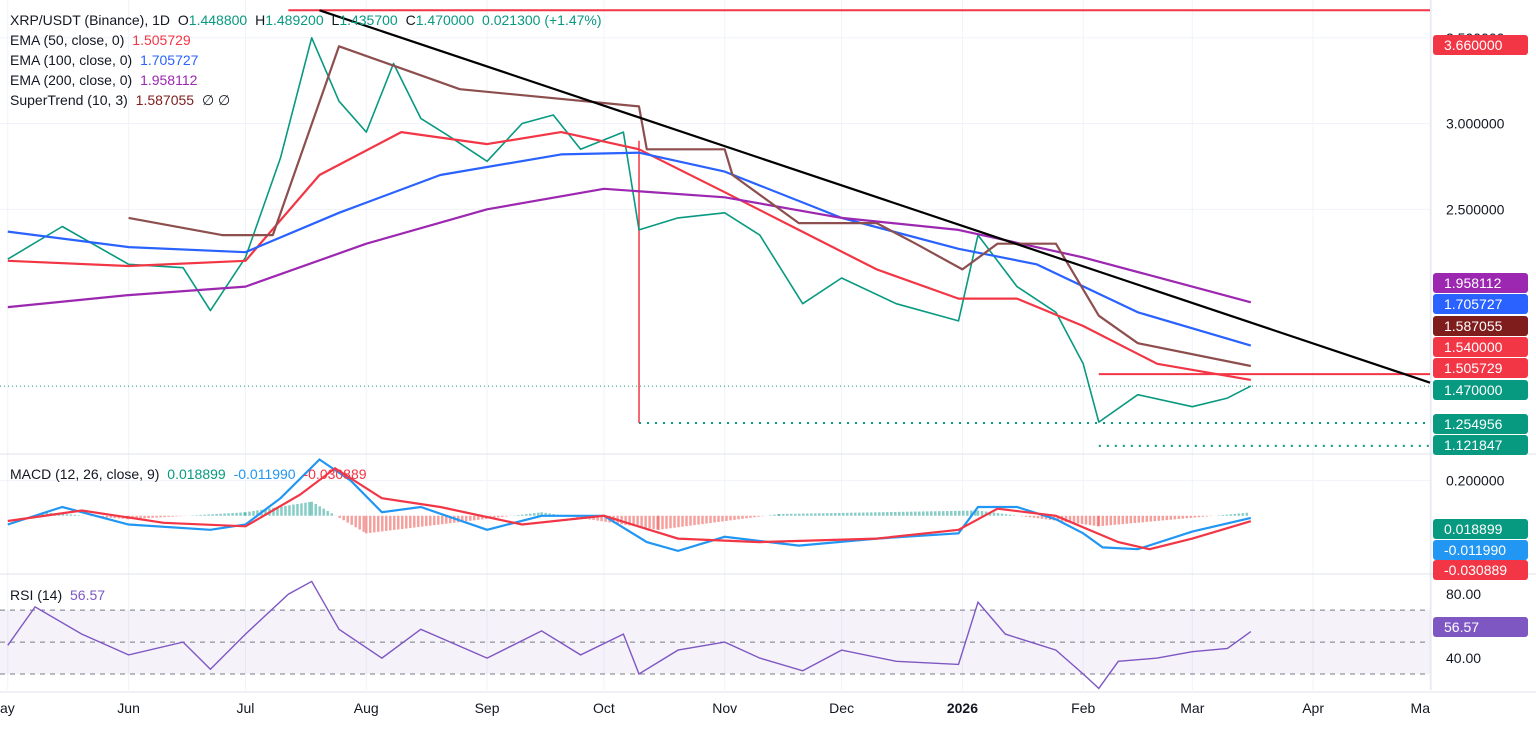 This screenshot has width=1536, height=730. I want to click on macd-tag-2: -0.030889, so click(1480, 570).